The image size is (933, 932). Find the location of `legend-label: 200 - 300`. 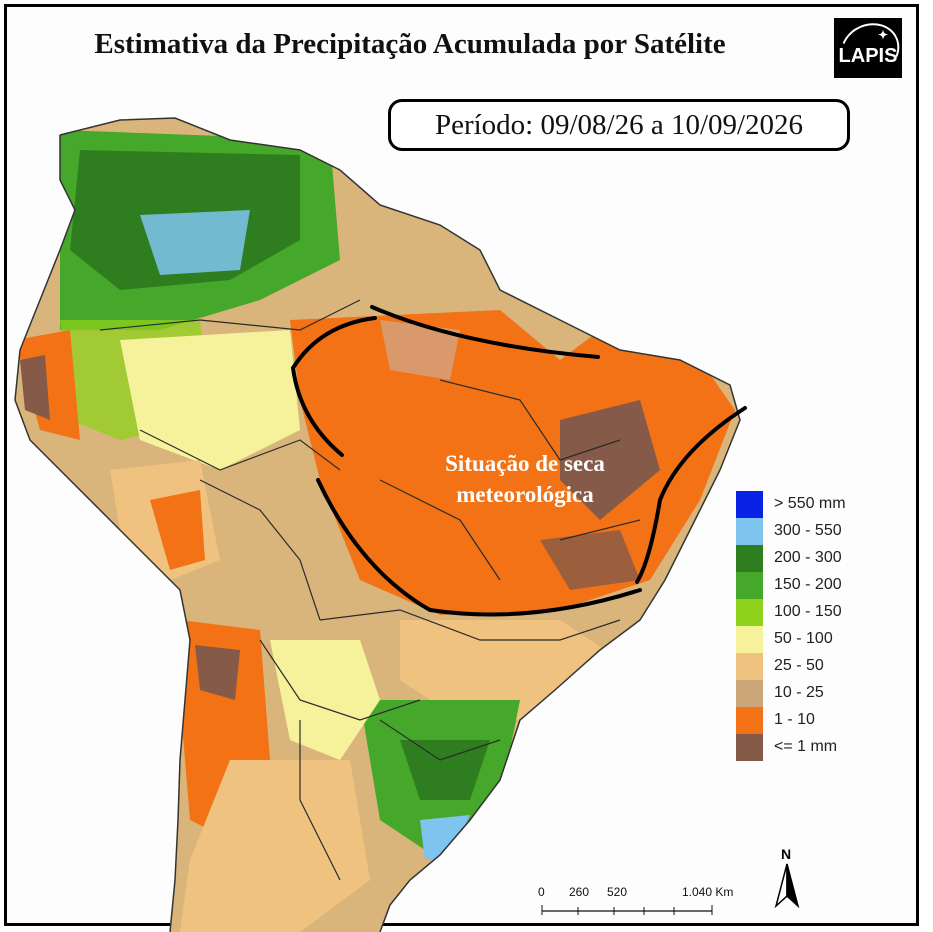

legend-label: 200 - 300 is located at coordinates (808, 557).